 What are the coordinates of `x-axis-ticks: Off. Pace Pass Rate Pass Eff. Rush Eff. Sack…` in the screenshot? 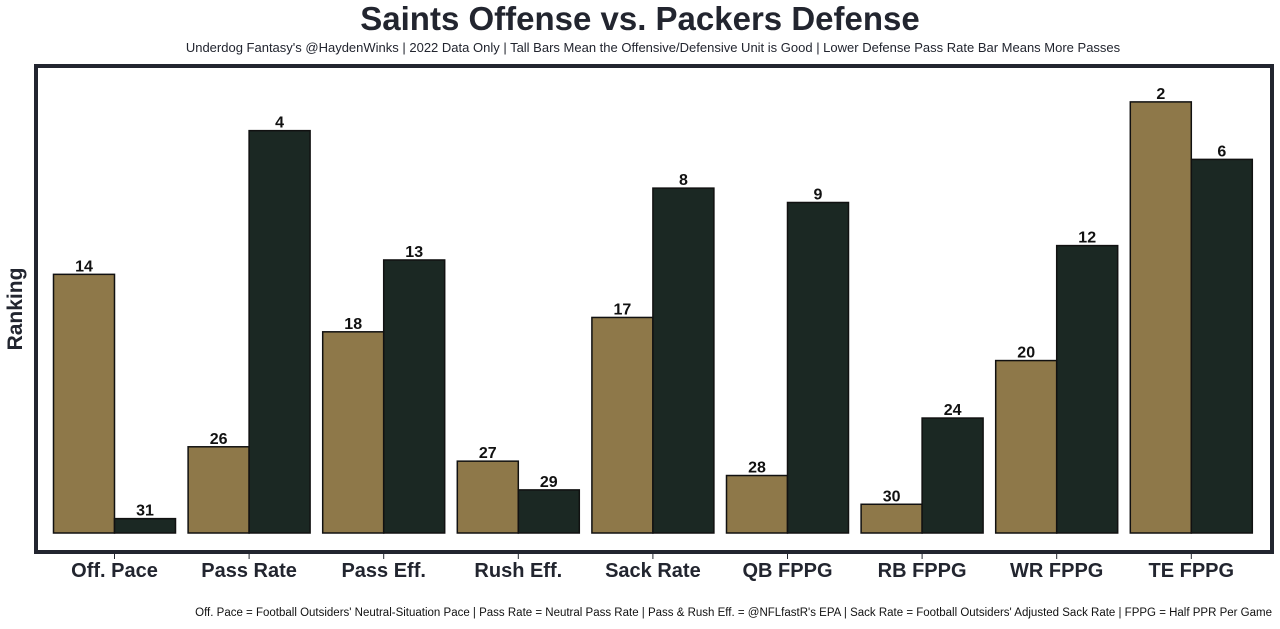 It's located at (652, 568).